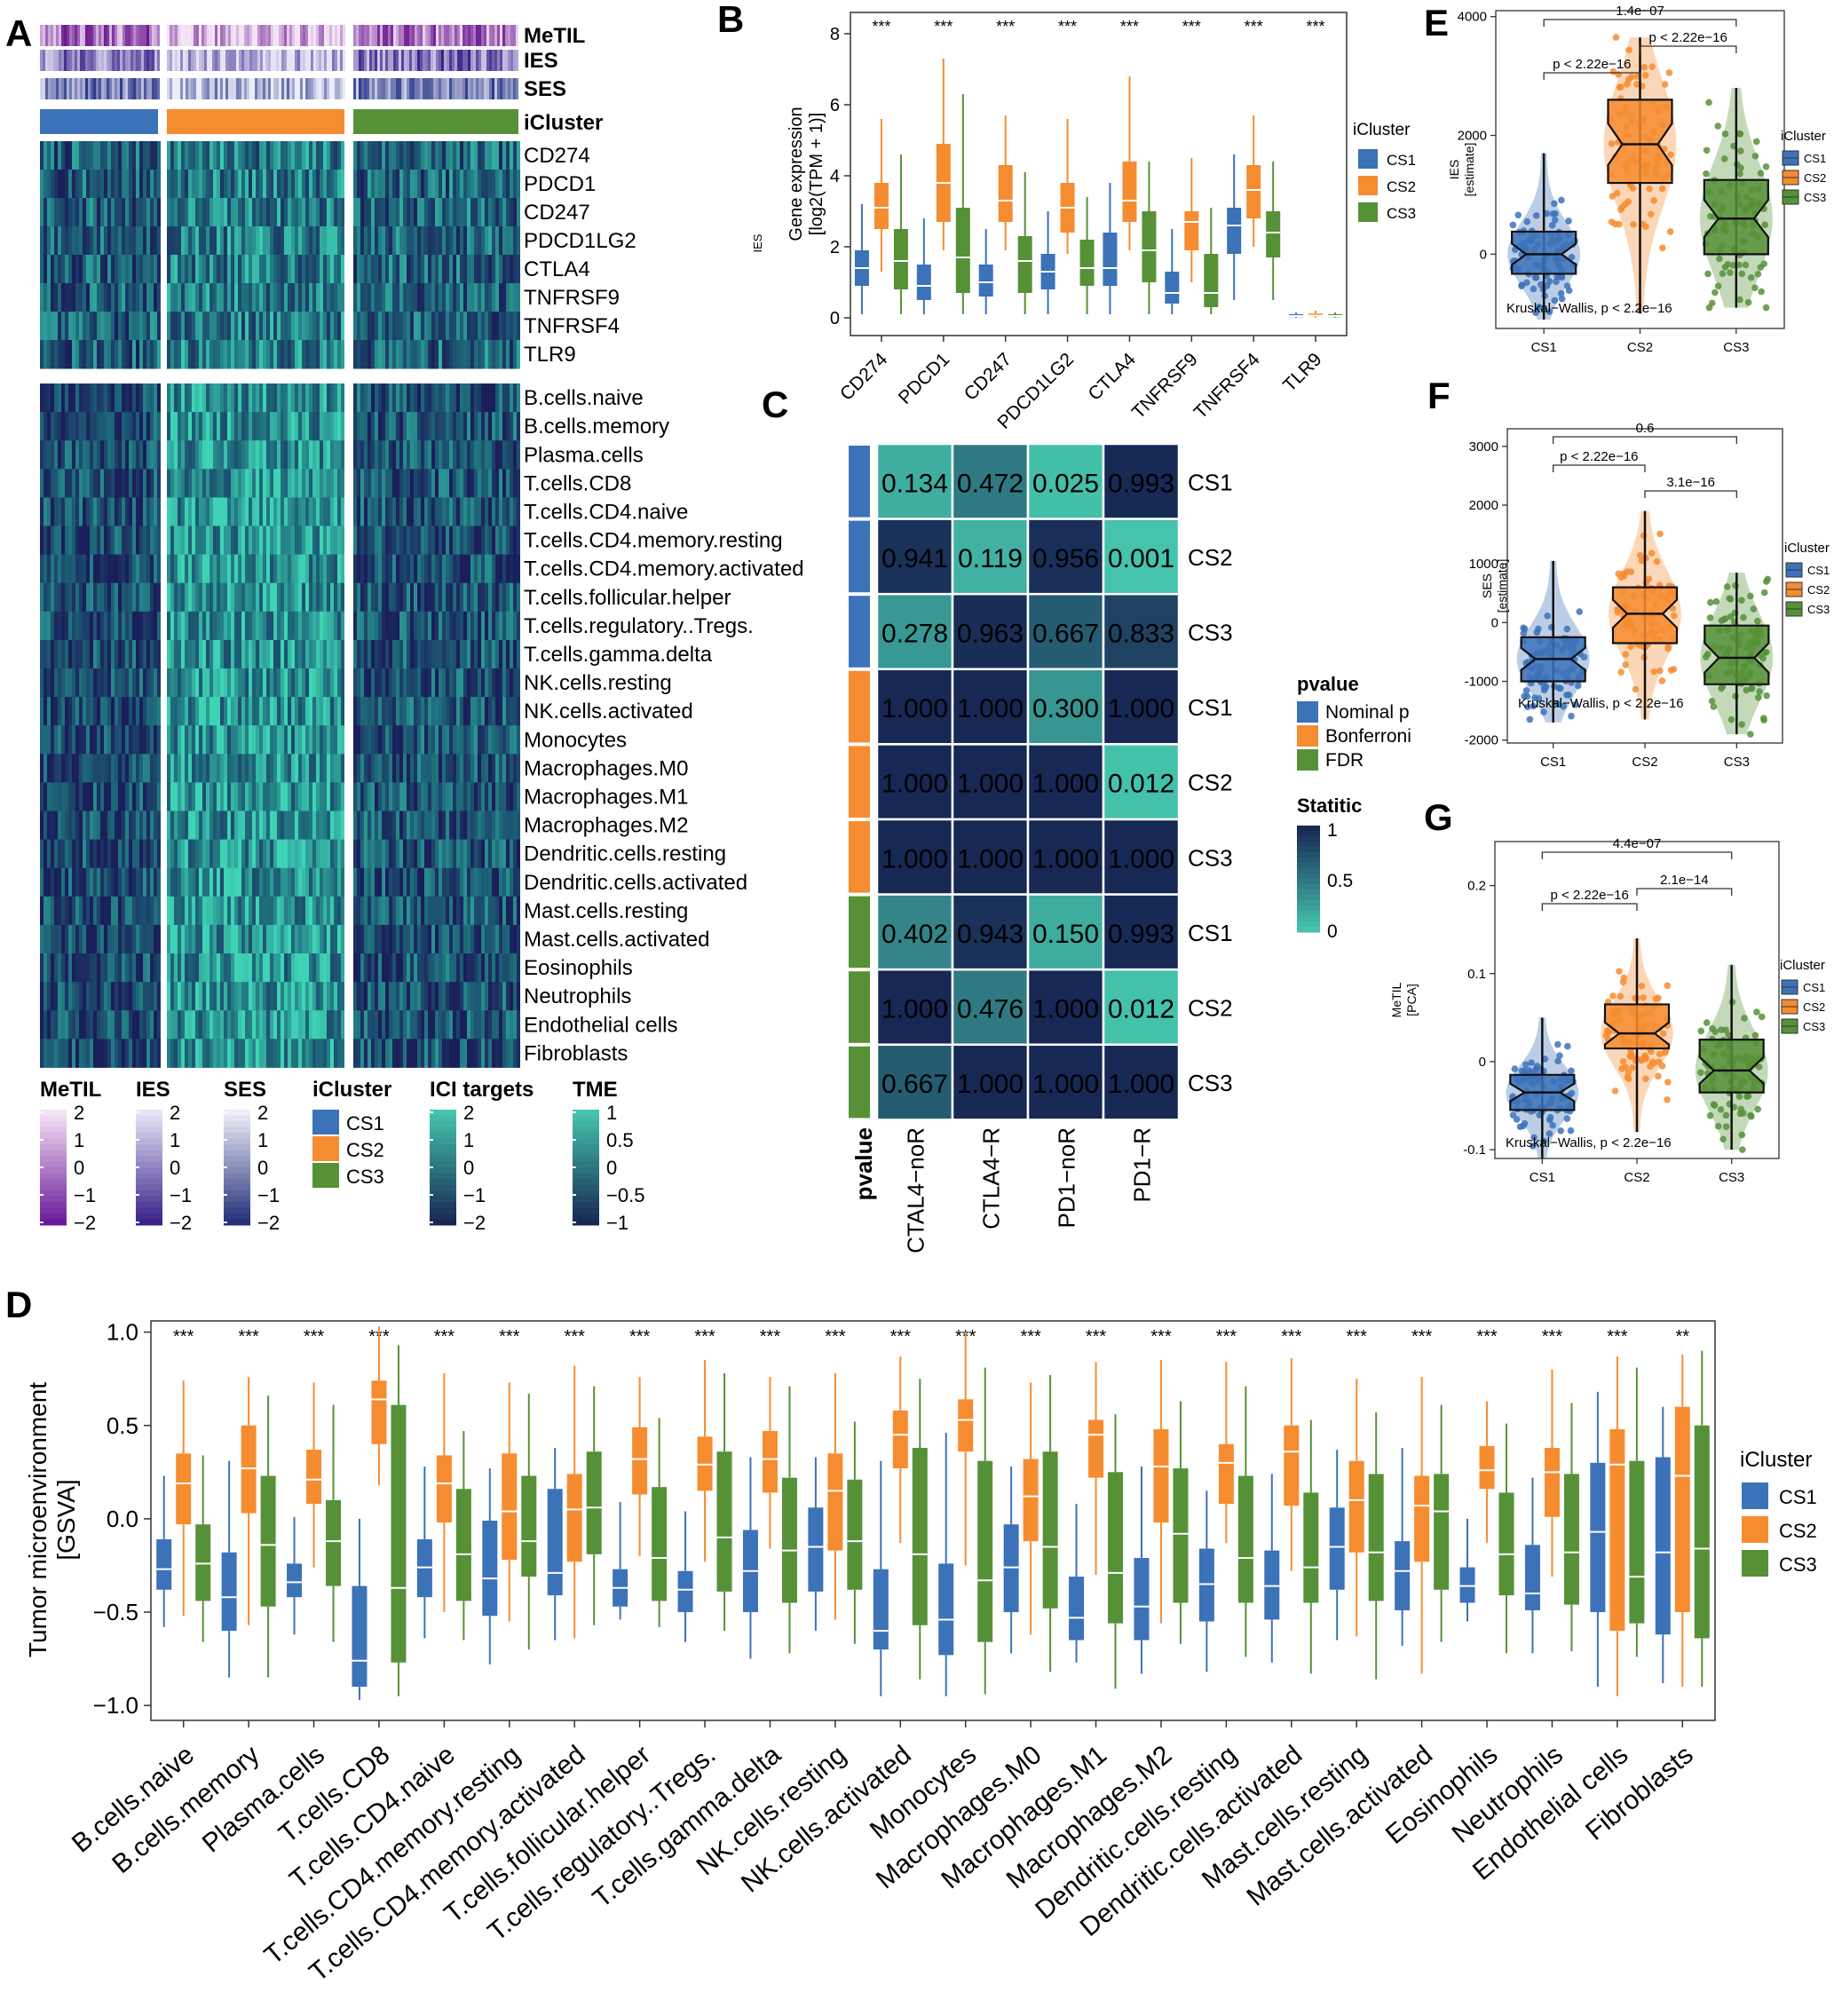 The height and width of the screenshot is (2016, 1834). What do you see at coordinates (218, 35) in the screenshot?
I see `annotation-metil-stripe` at bounding box center [218, 35].